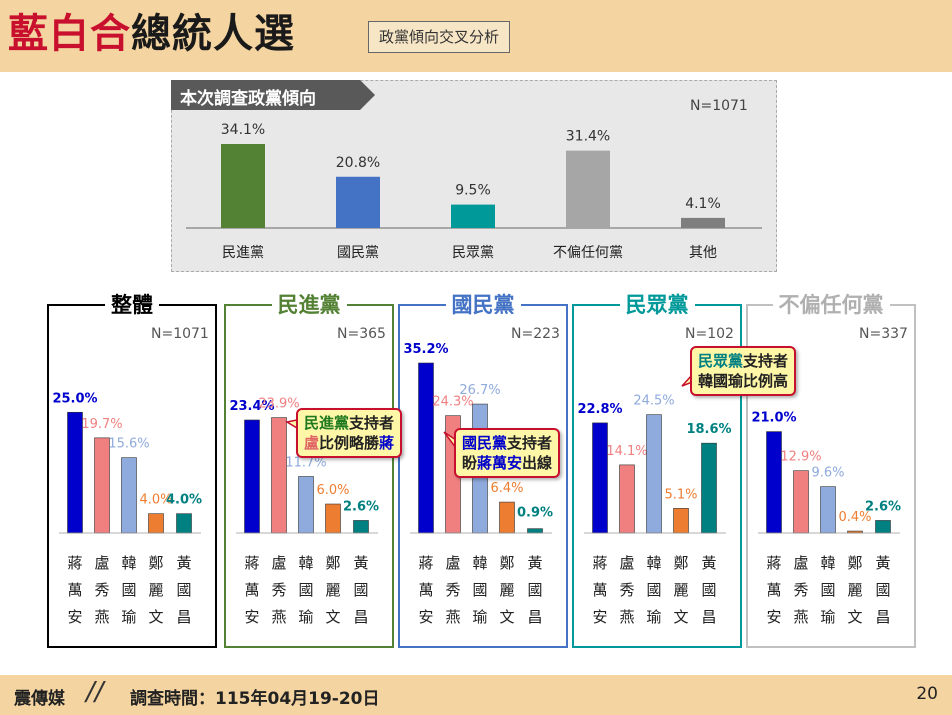  Describe the element at coordinates (69, 34) in the screenshot. I see `page-title-highlight: 藍白合` at that location.